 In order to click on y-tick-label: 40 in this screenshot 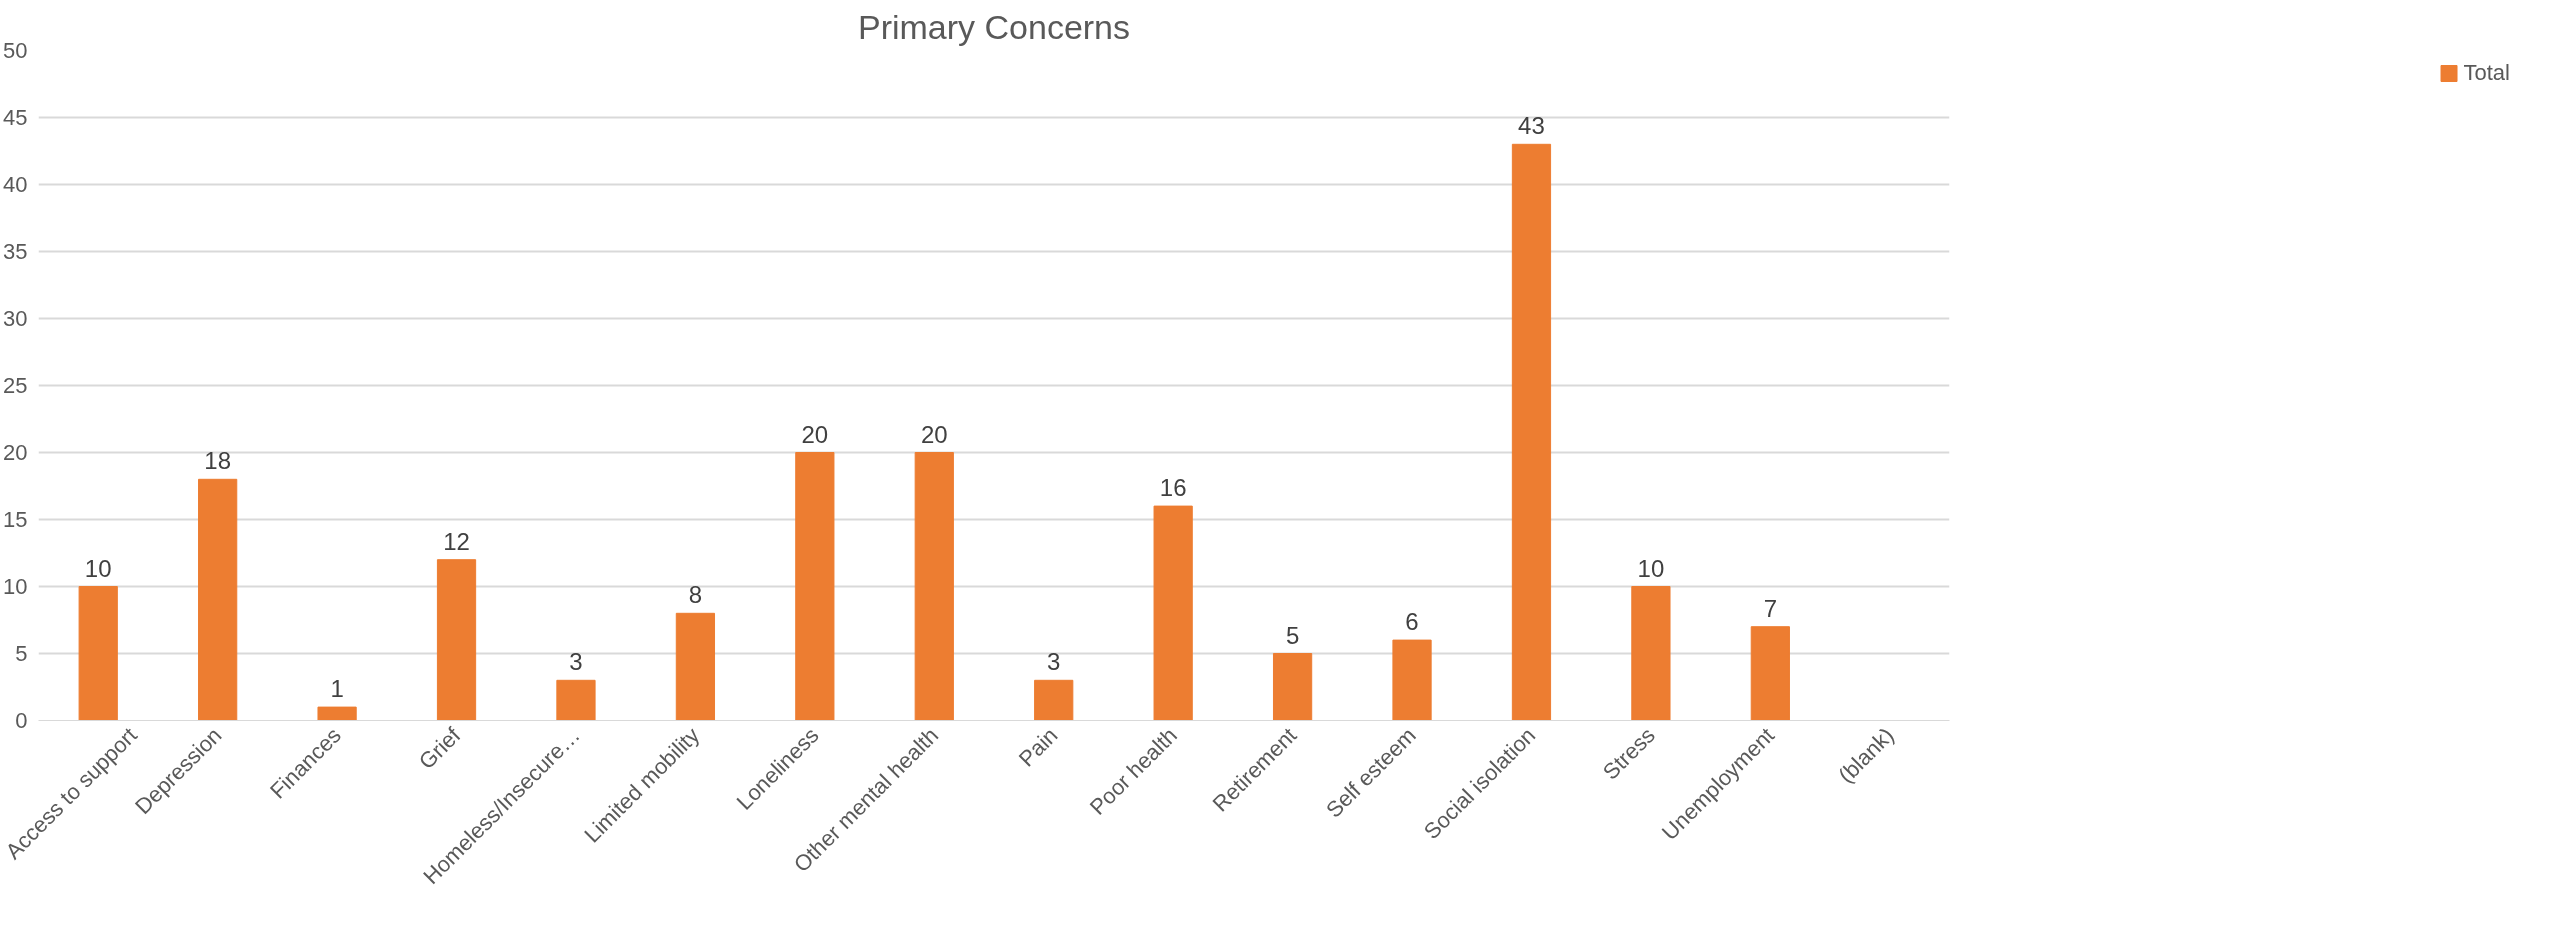, I will do `click(15, 184)`.